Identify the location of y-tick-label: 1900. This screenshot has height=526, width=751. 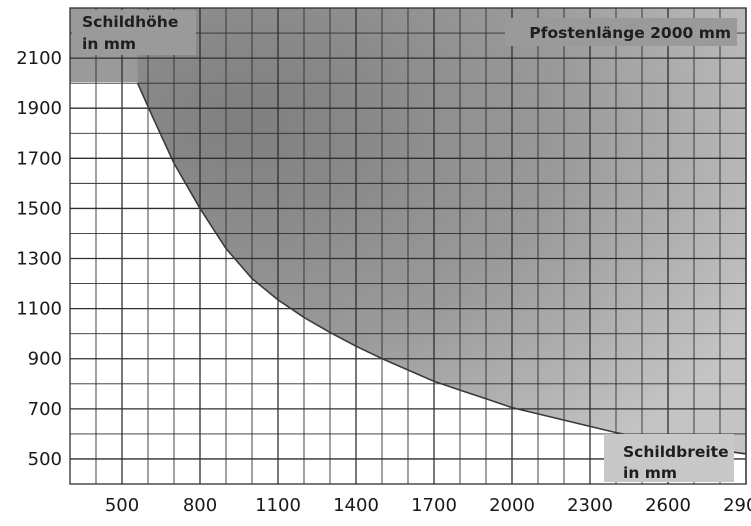
(39, 108).